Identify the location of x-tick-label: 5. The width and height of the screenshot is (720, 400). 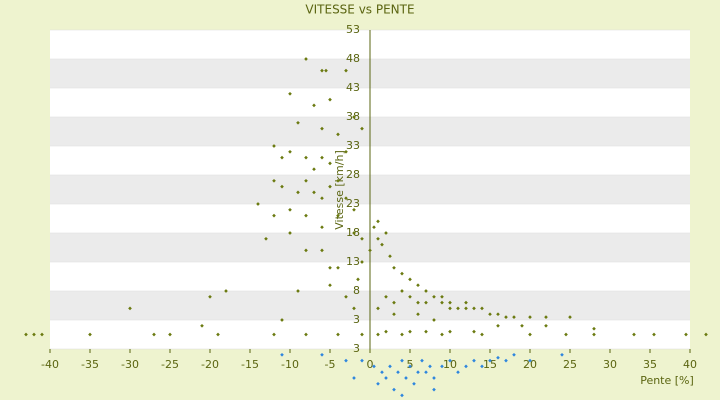
(410, 364).